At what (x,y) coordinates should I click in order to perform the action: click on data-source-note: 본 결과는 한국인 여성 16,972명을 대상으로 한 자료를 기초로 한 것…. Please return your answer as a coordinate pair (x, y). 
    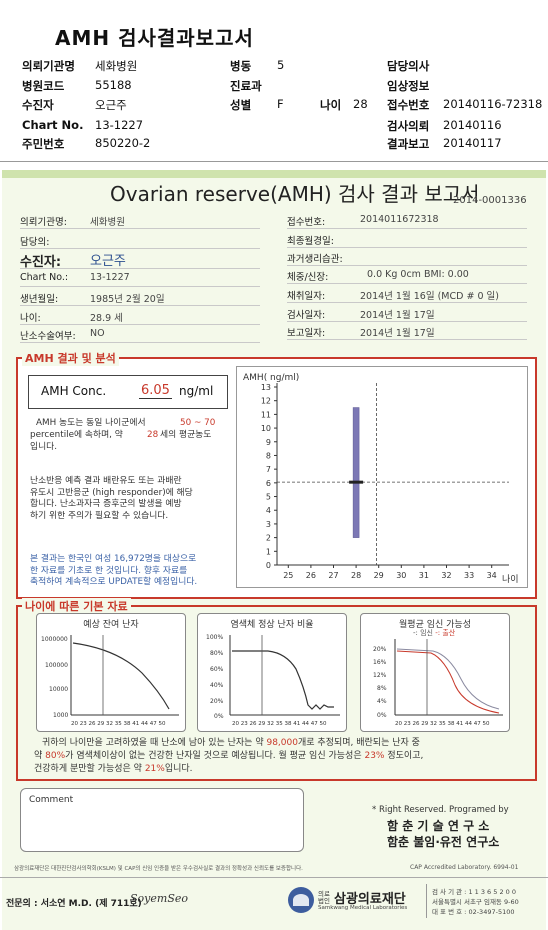
    Looking at the image, I should click on (132, 571).